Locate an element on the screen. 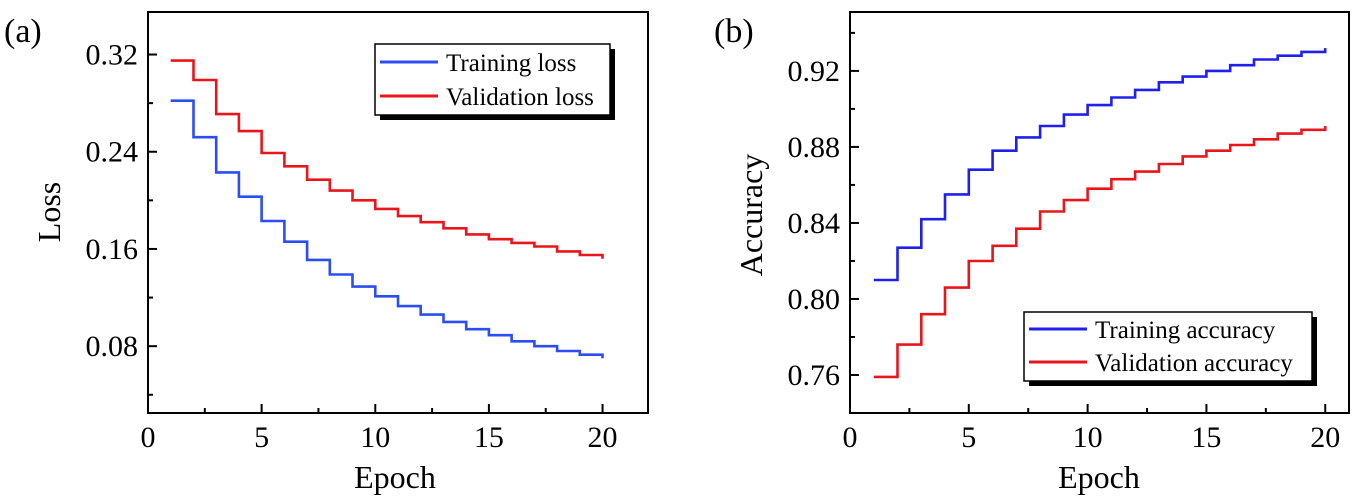  panel-a-x-tick-label: 10 is located at coordinates (375, 437).